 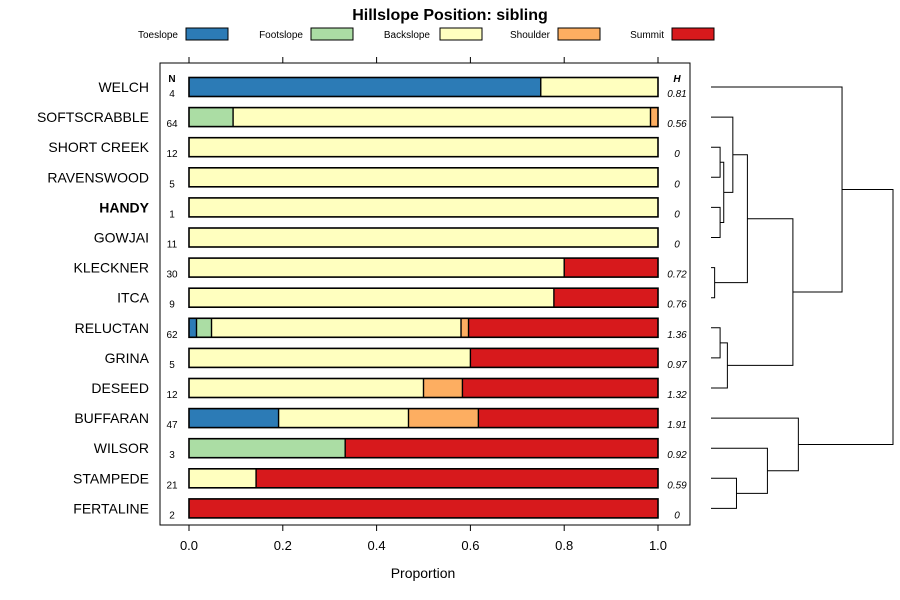 I want to click on n-value-wilsor: 3, so click(x=172, y=455).